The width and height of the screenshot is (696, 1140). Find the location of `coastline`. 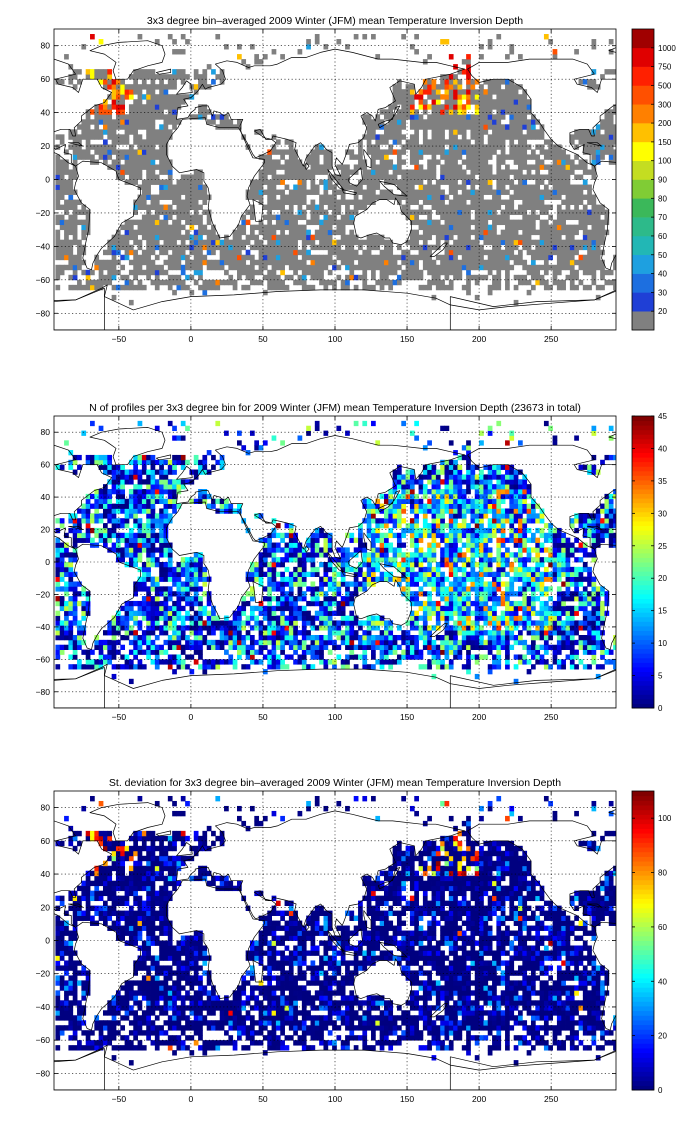

coastline is located at coordinates (393, 188).